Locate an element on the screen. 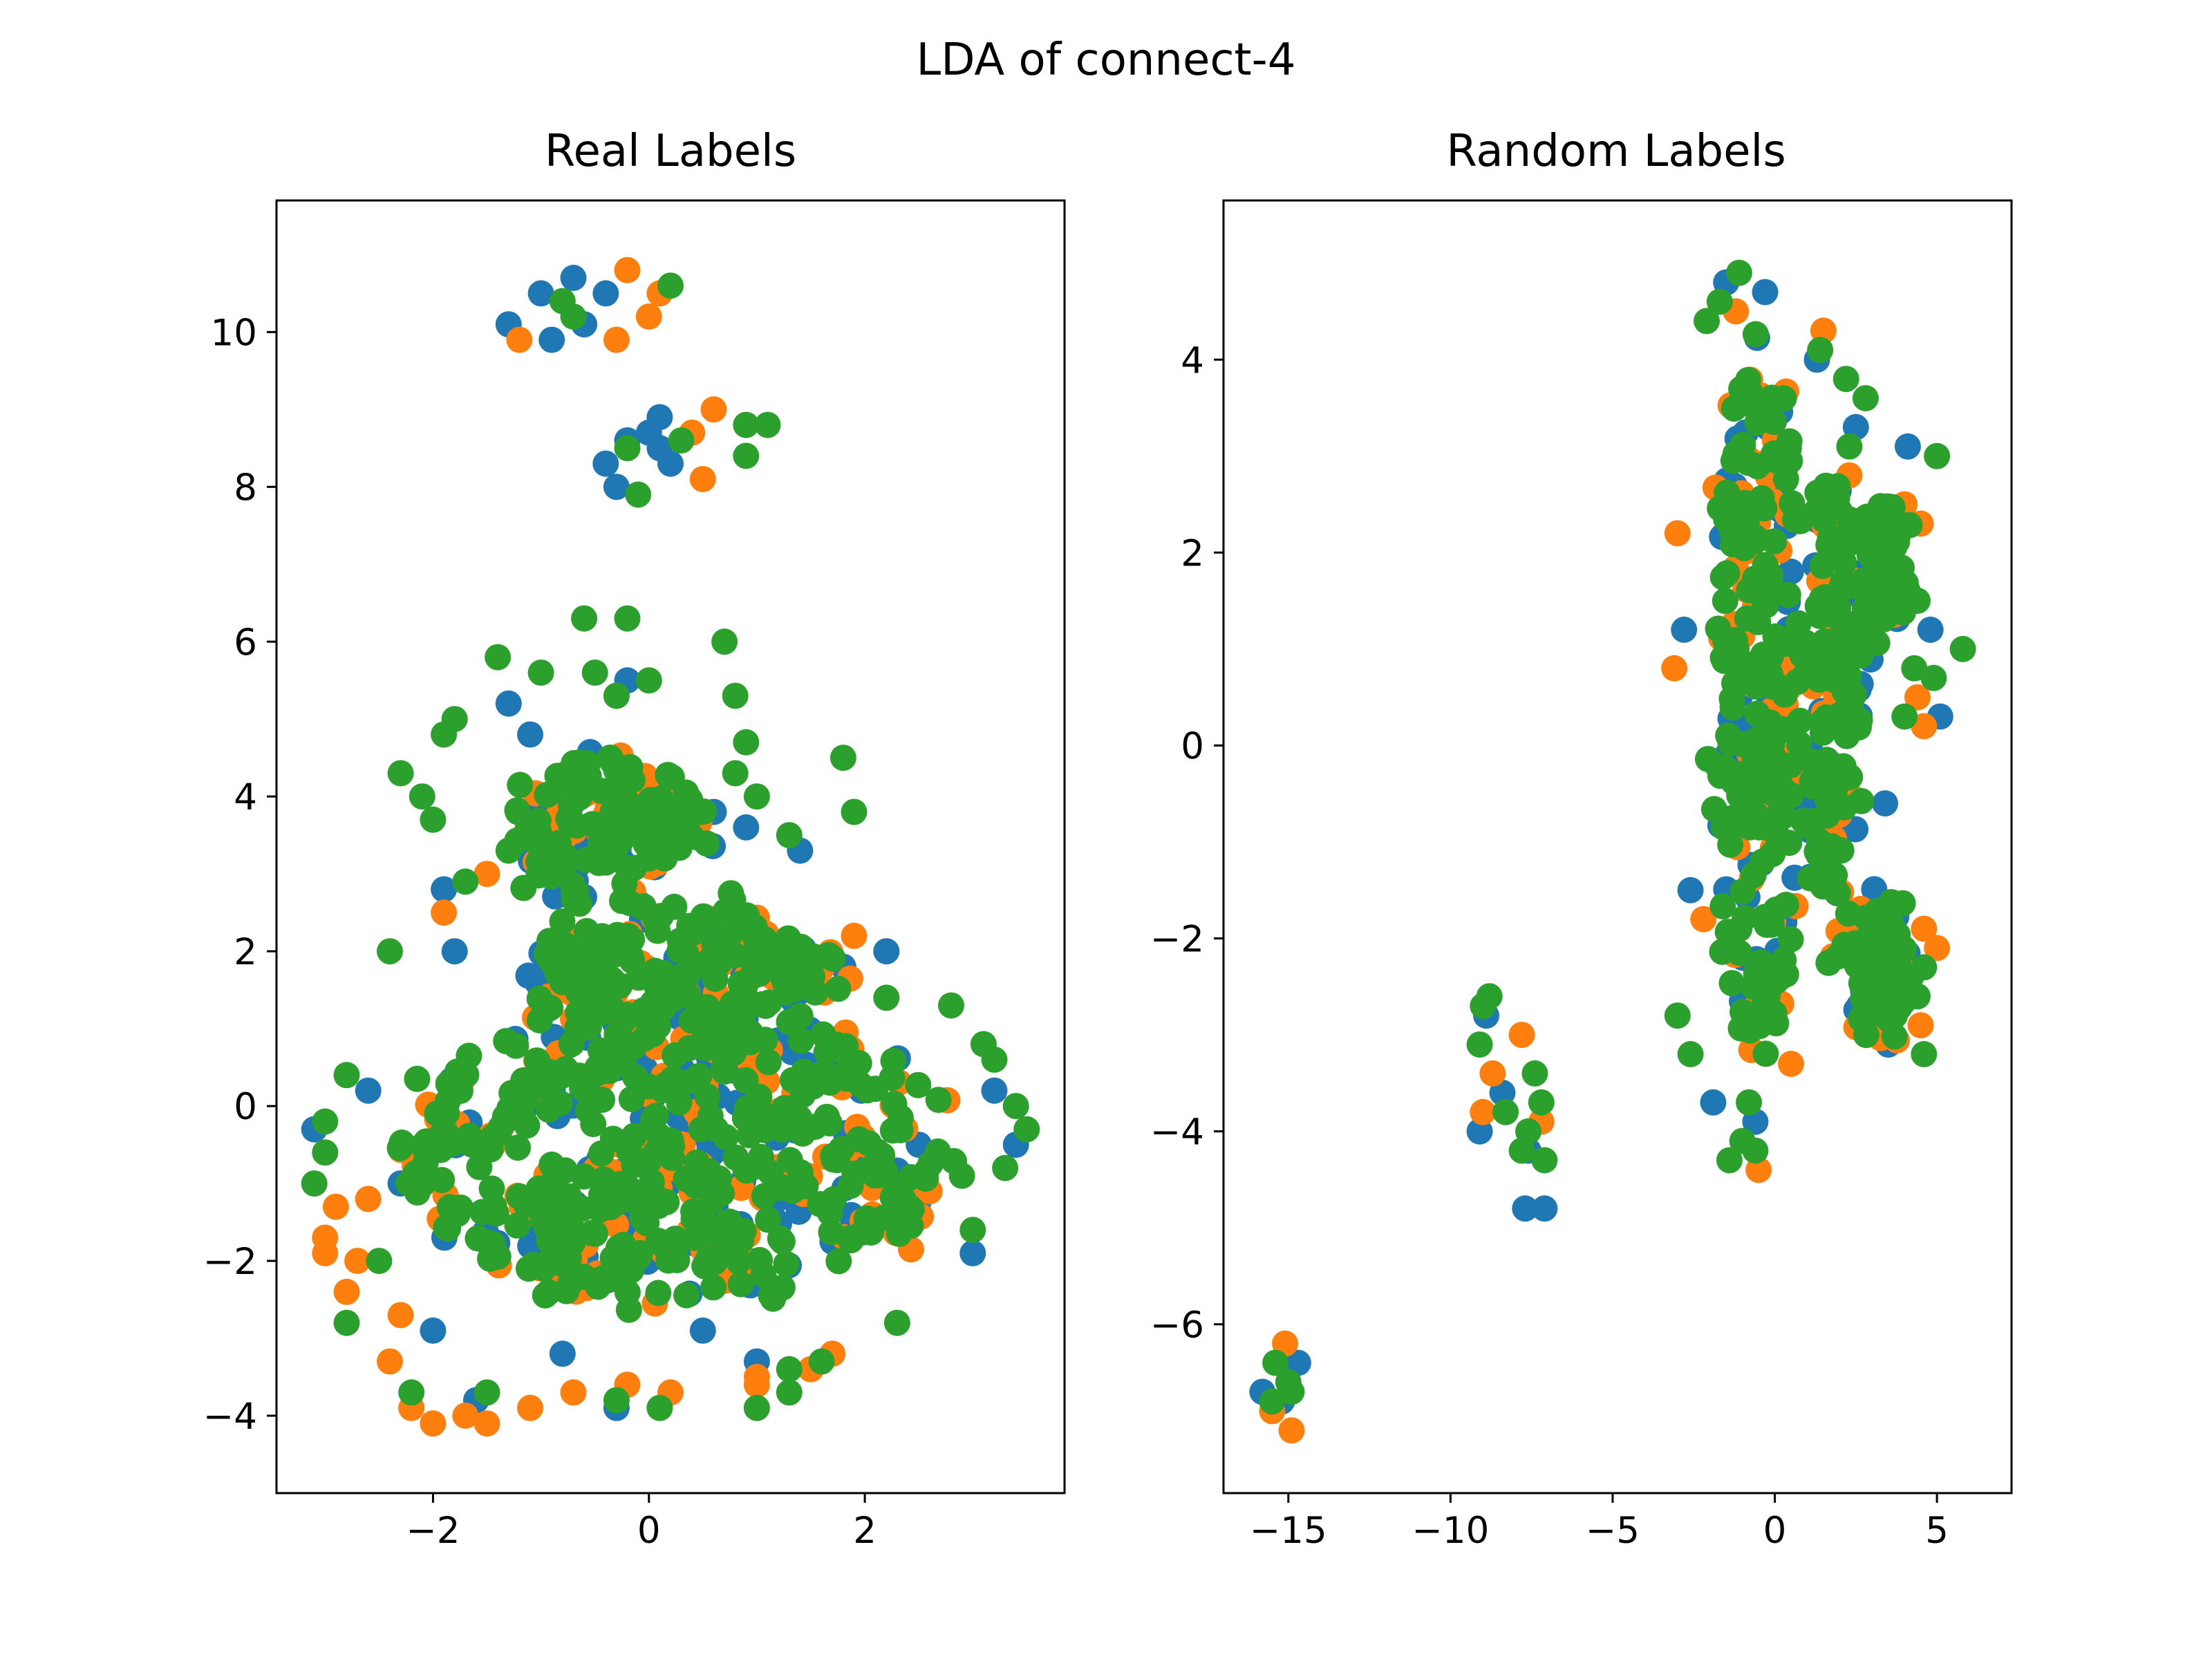 The width and height of the screenshot is (2212, 1659). x-tick-label: 5 is located at coordinates (1937, 1531).